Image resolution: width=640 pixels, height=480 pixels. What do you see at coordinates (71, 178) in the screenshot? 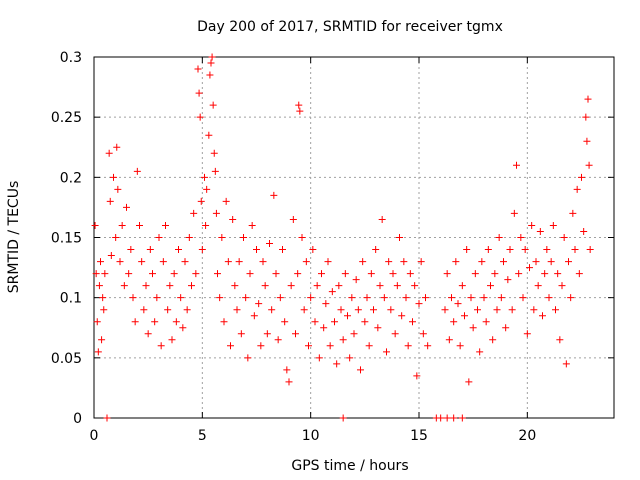
I see `y-tick-label: 0.2` at bounding box center [71, 178].